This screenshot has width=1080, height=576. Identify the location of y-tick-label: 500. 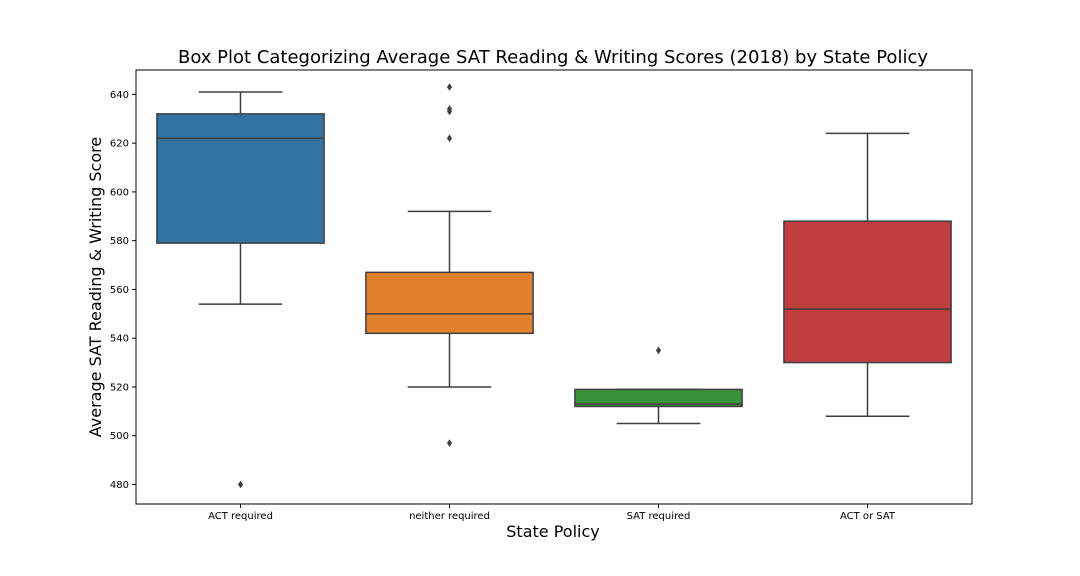
(119, 436).